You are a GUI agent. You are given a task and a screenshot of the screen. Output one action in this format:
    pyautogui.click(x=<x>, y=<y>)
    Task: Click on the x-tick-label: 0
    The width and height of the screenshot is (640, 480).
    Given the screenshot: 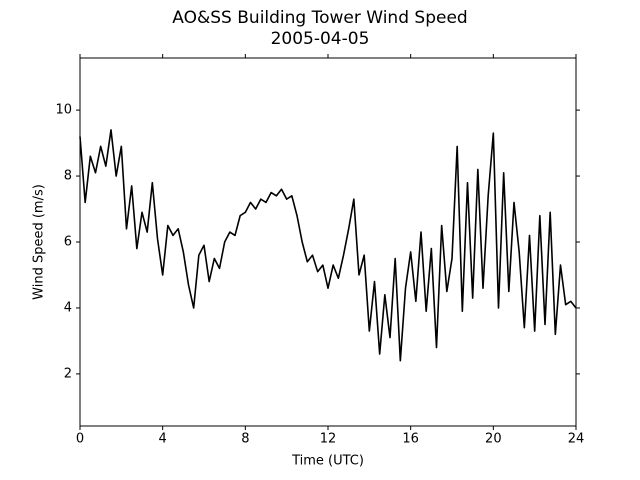 What is the action you would take?
    pyautogui.click(x=80, y=439)
    